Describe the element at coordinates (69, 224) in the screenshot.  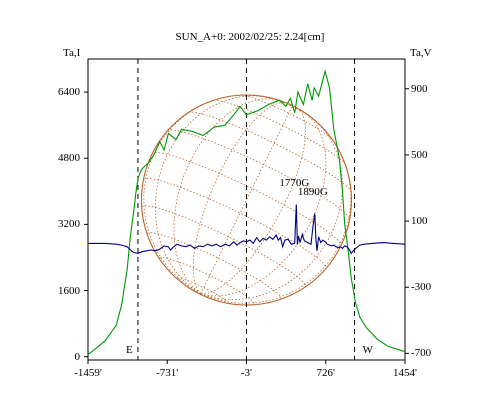
I see `y-left-tick-label: 3200` at that location.